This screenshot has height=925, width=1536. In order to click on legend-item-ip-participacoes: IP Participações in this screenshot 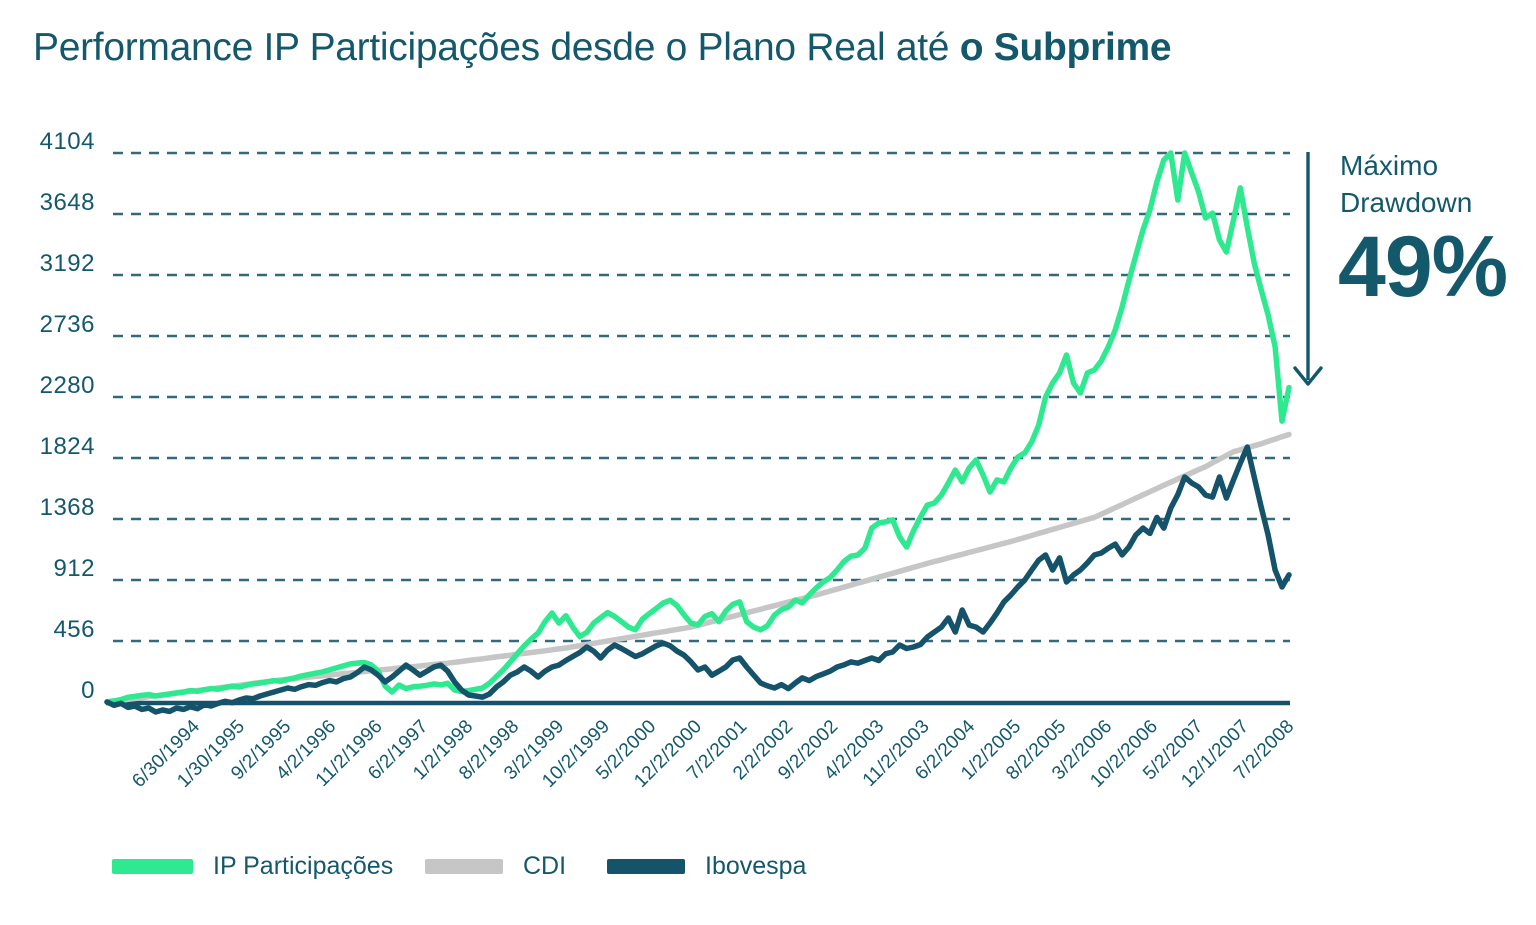, I will do `click(253, 866)`.